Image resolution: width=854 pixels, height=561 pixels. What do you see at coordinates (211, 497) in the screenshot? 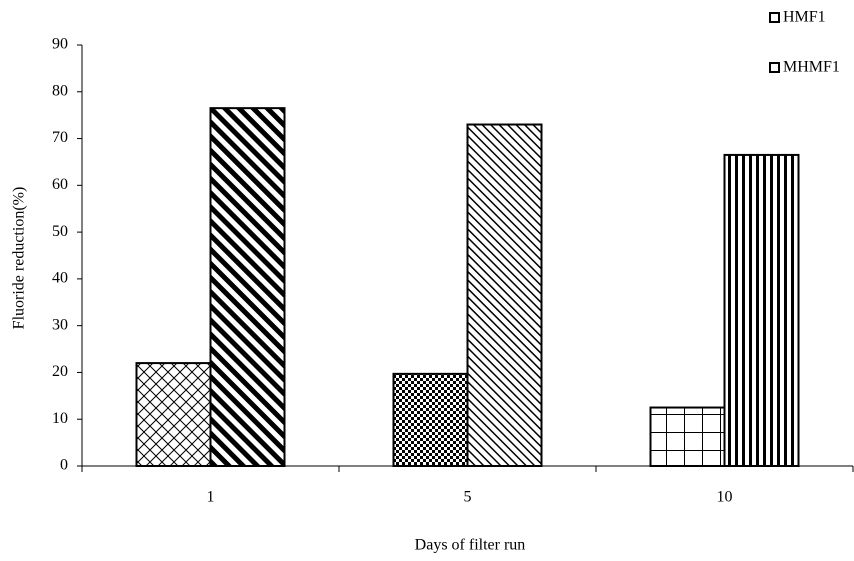
I see `x-tick-label: 1` at bounding box center [211, 497].